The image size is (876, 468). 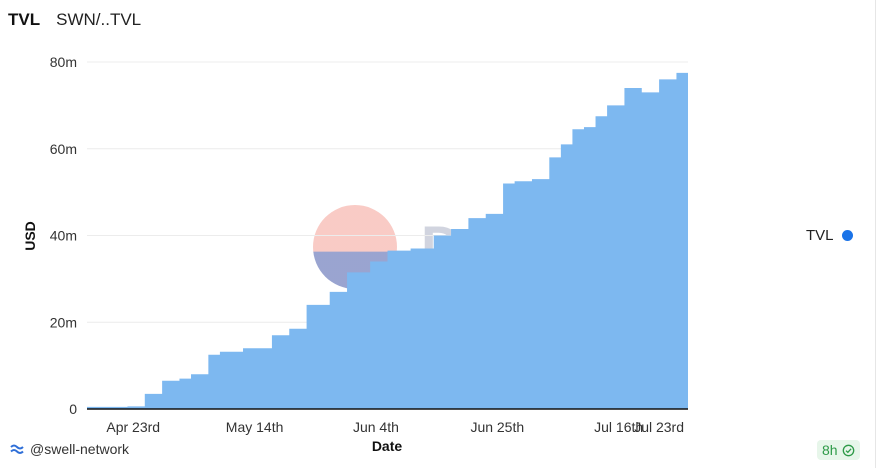 I want to click on x-tick-label-4: Jul 16th, so click(x=618, y=427).